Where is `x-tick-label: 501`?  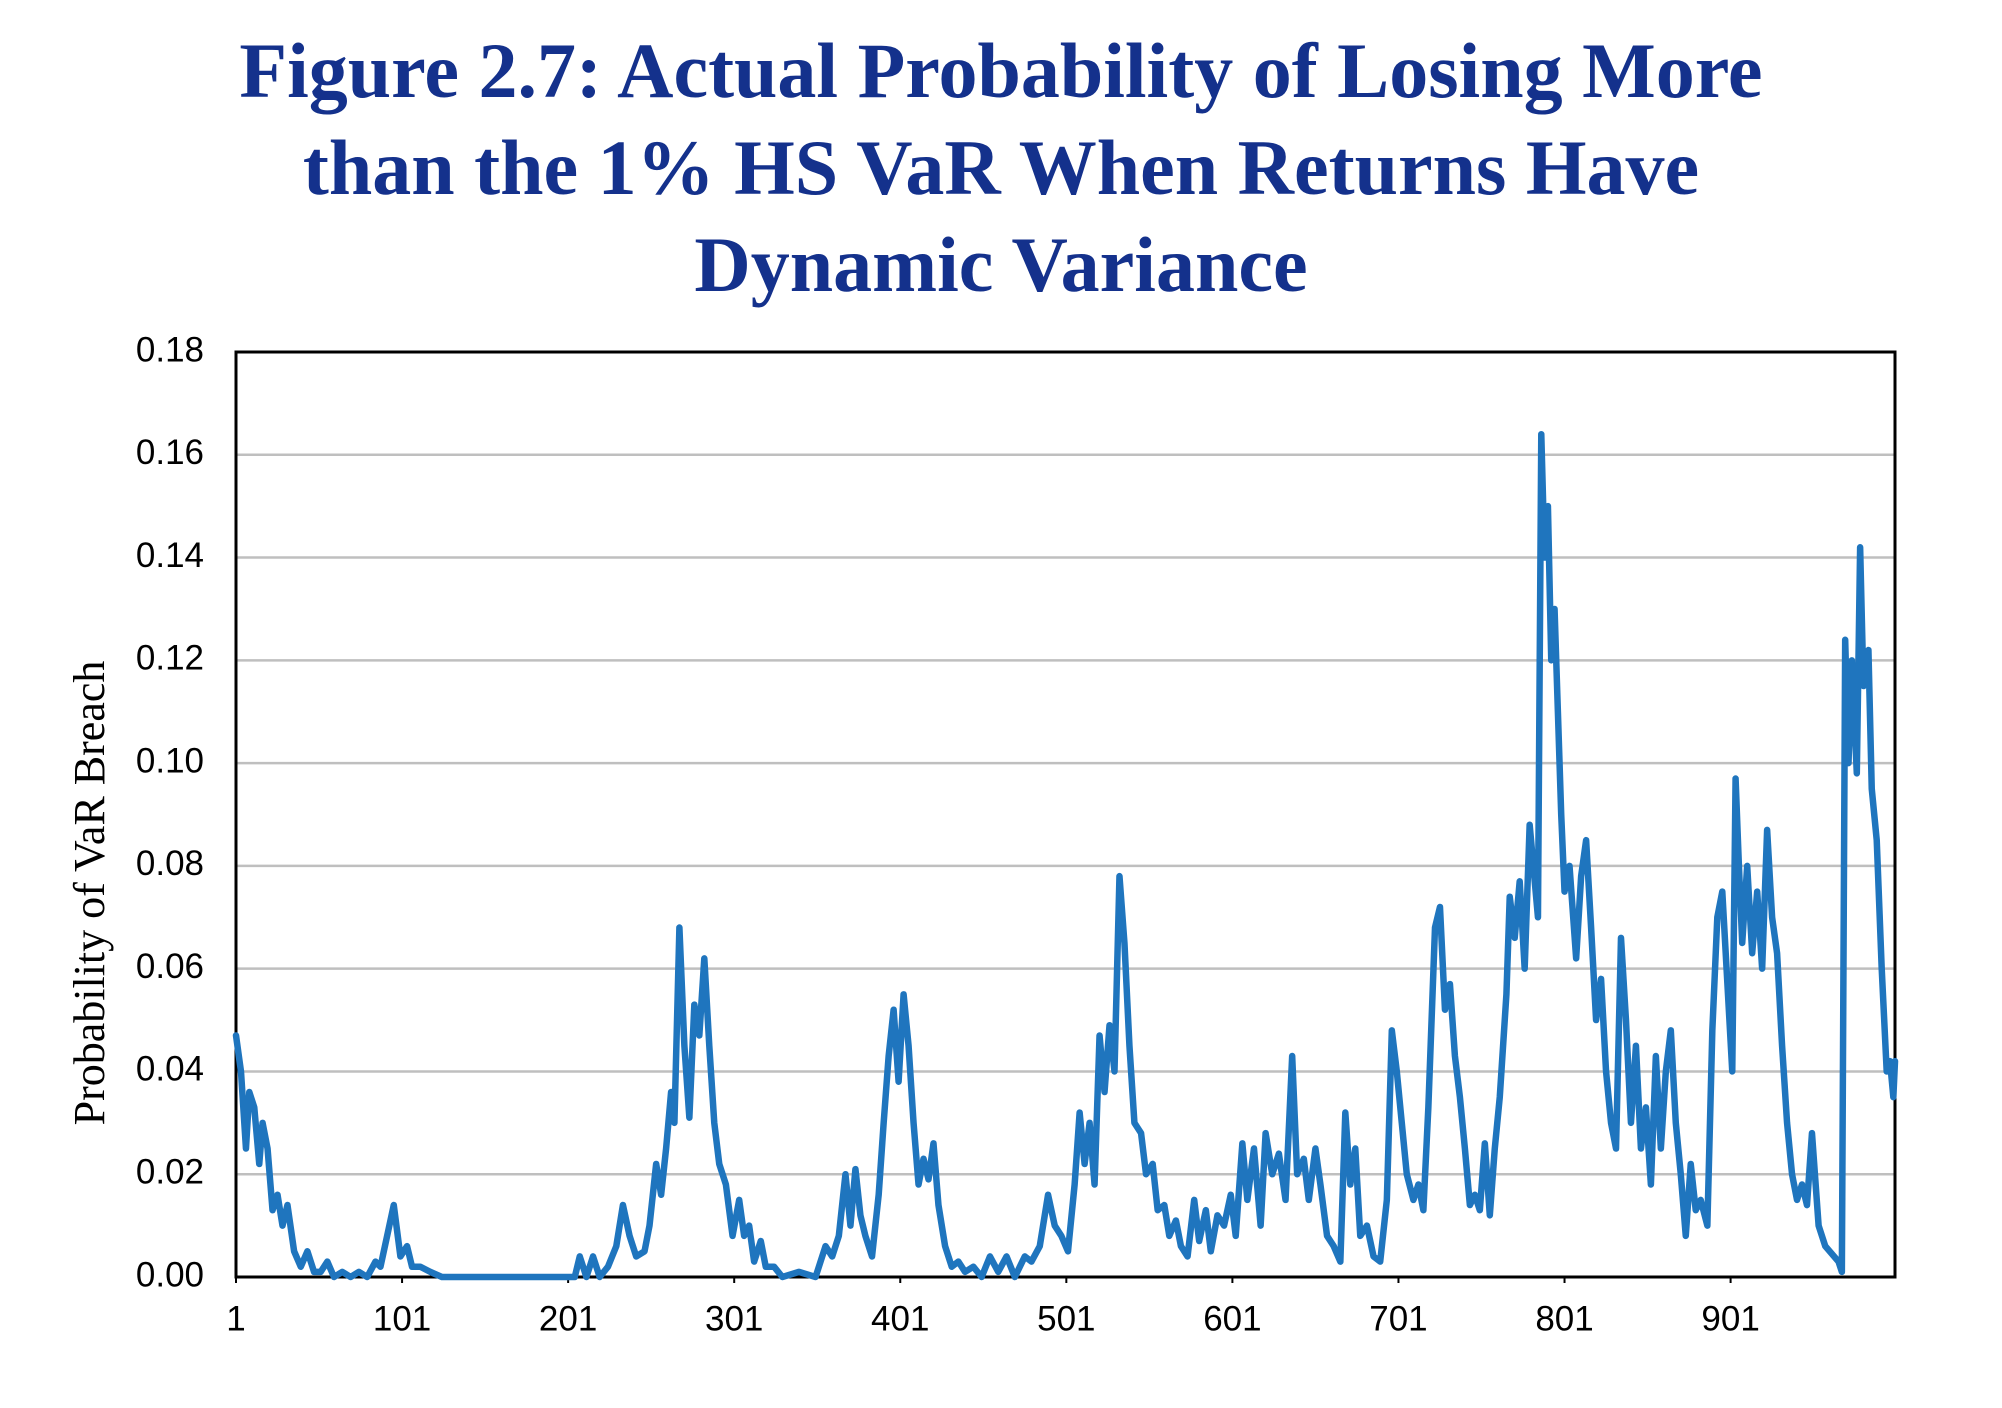 x-tick-label: 501 is located at coordinates (1066, 1318).